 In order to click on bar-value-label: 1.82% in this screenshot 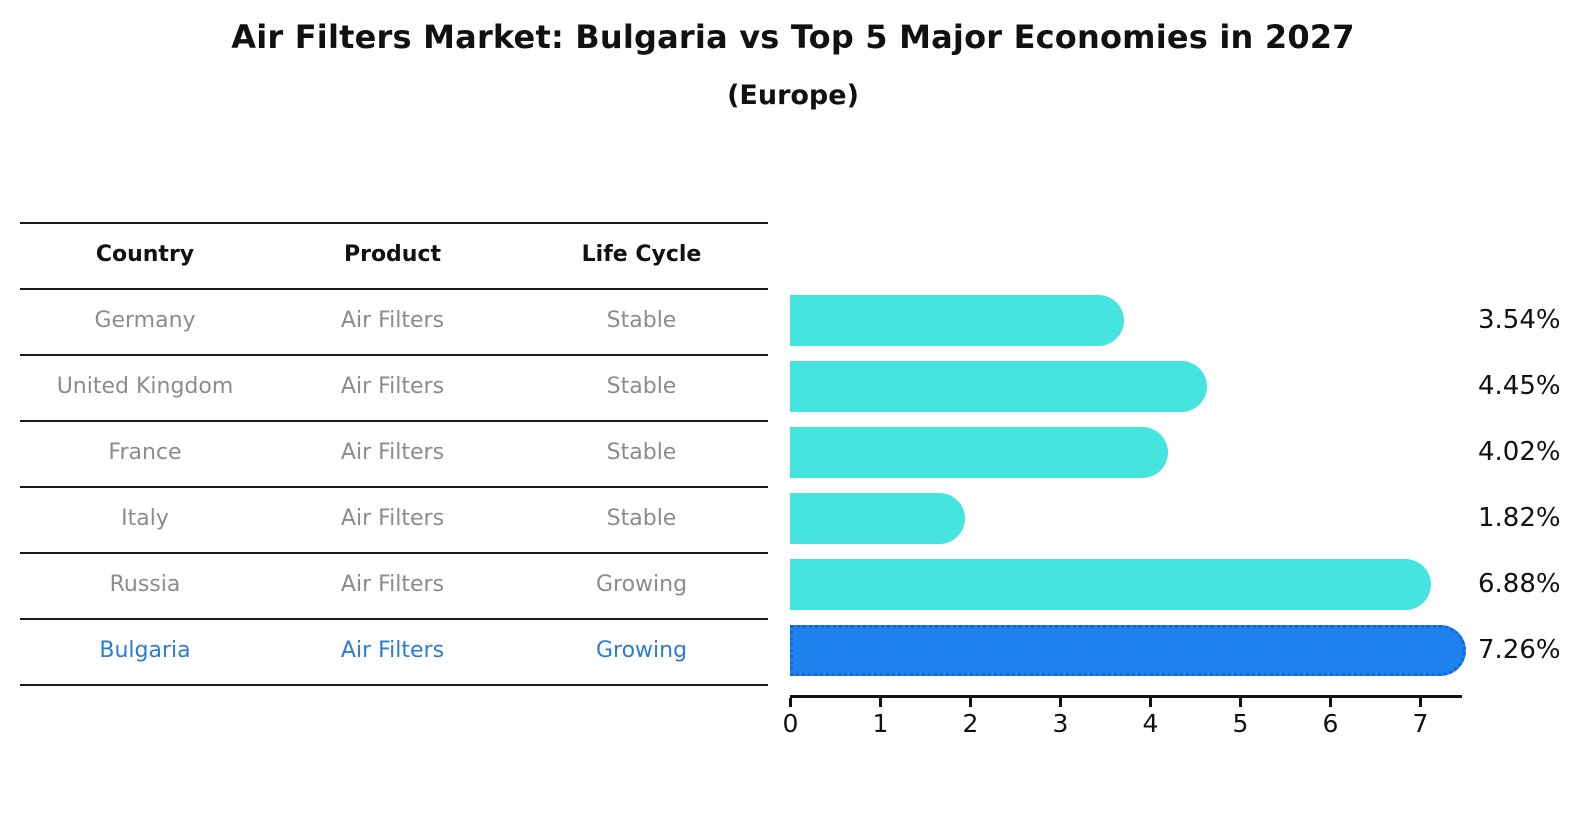, I will do `click(1519, 518)`.